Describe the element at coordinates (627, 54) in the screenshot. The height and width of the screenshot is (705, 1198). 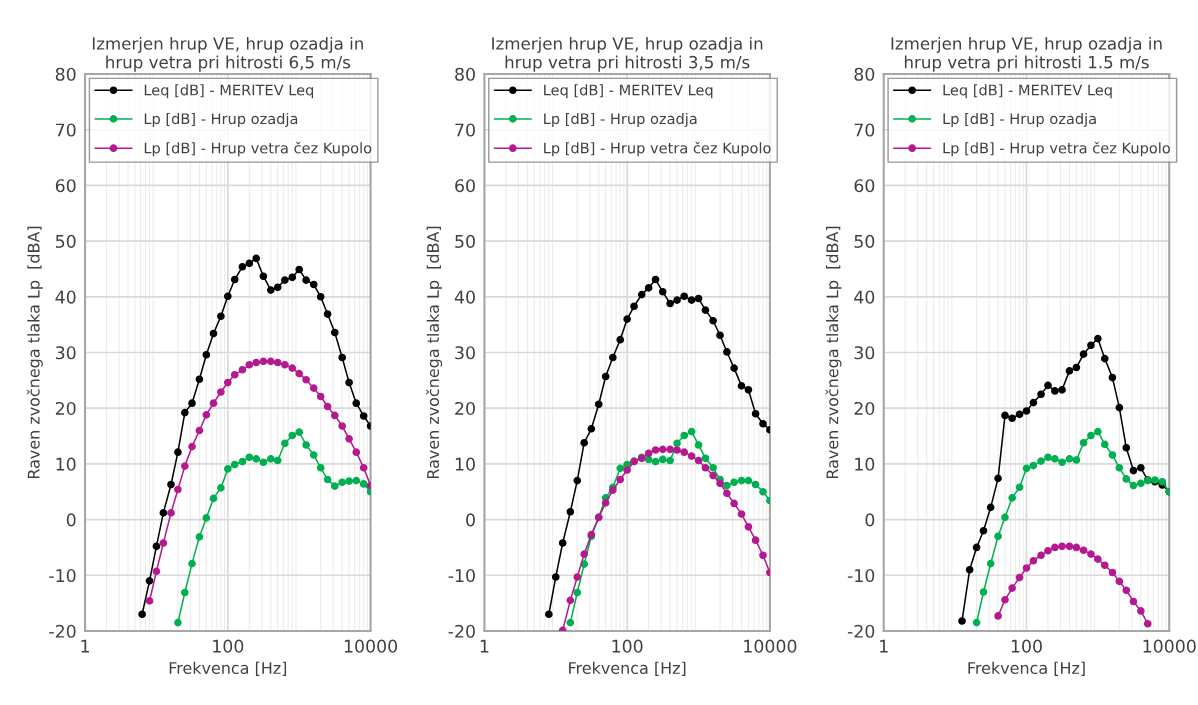
I see `chart-title: Izmerjen hrup VE, hrup ozadja in hrup vetra pri hitrosti 3,5 m/s` at that location.